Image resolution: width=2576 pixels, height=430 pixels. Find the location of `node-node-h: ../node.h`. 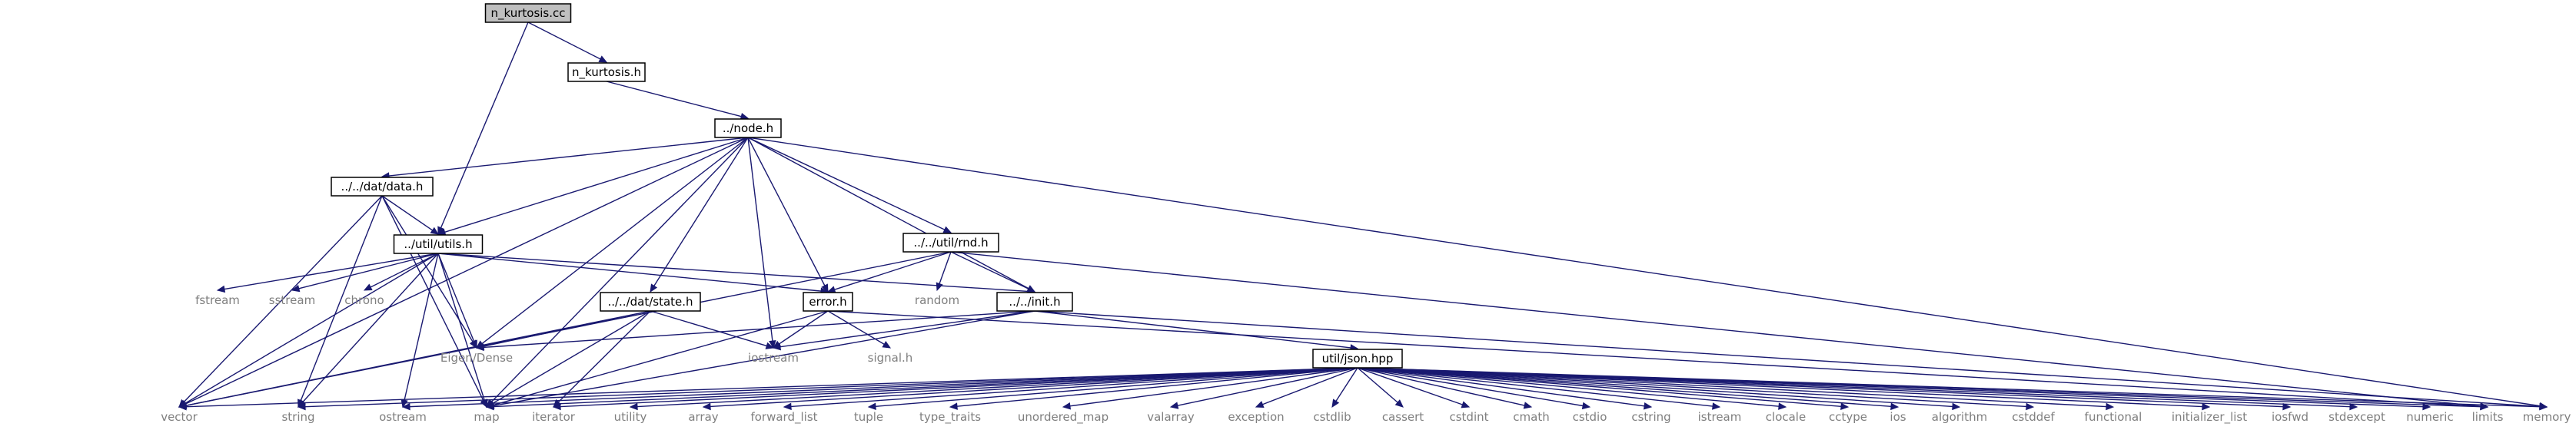

node-node-h: ../node.h is located at coordinates (748, 128).